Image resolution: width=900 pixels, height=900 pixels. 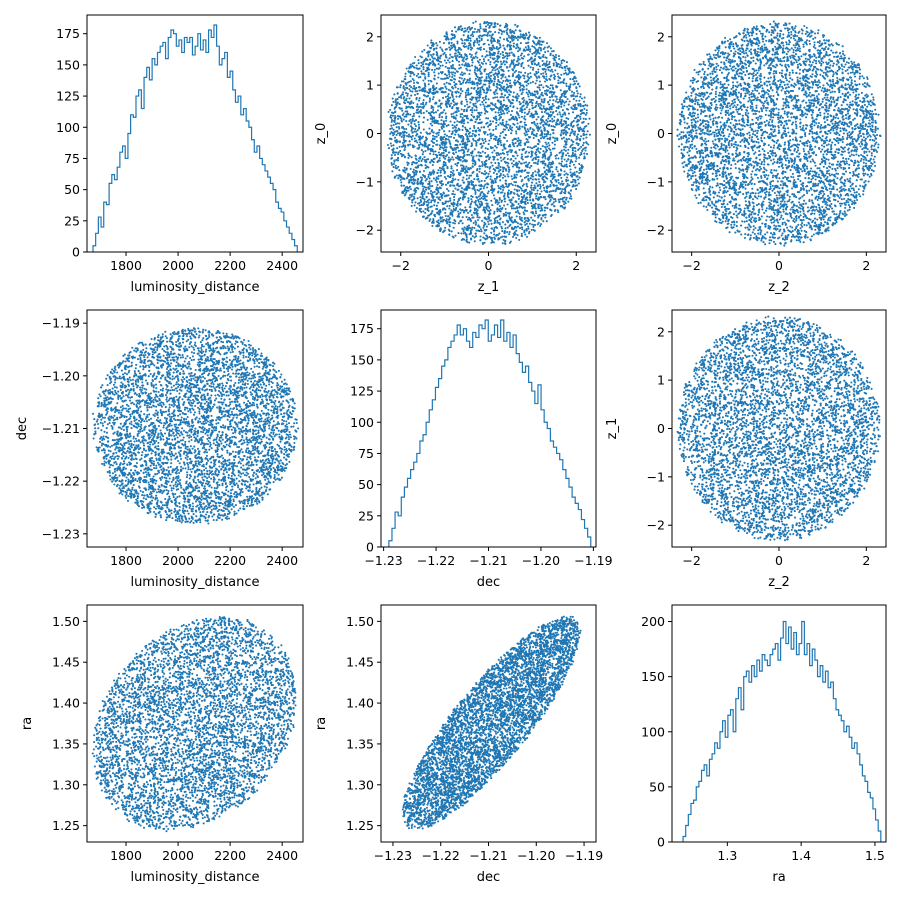 What do you see at coordinates (68, 96) in the screenshot?
I see `y-tick-label: 125` at bounding box center [68, 96].